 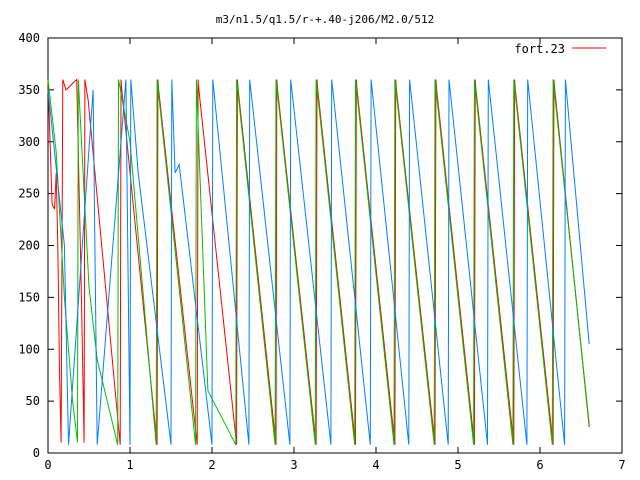 What do you see at coordinates (621, 465) in the screenshot?
I see `x-tick-label: 7` at bounding box center [621, 465].